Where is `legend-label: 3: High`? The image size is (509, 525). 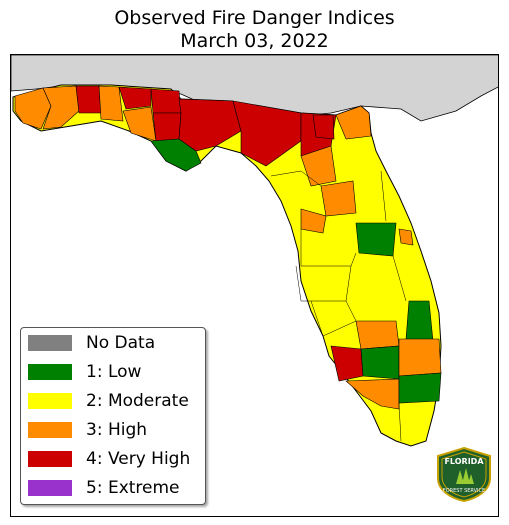 legend-label: 3: High is located at coordinates (117, 430).